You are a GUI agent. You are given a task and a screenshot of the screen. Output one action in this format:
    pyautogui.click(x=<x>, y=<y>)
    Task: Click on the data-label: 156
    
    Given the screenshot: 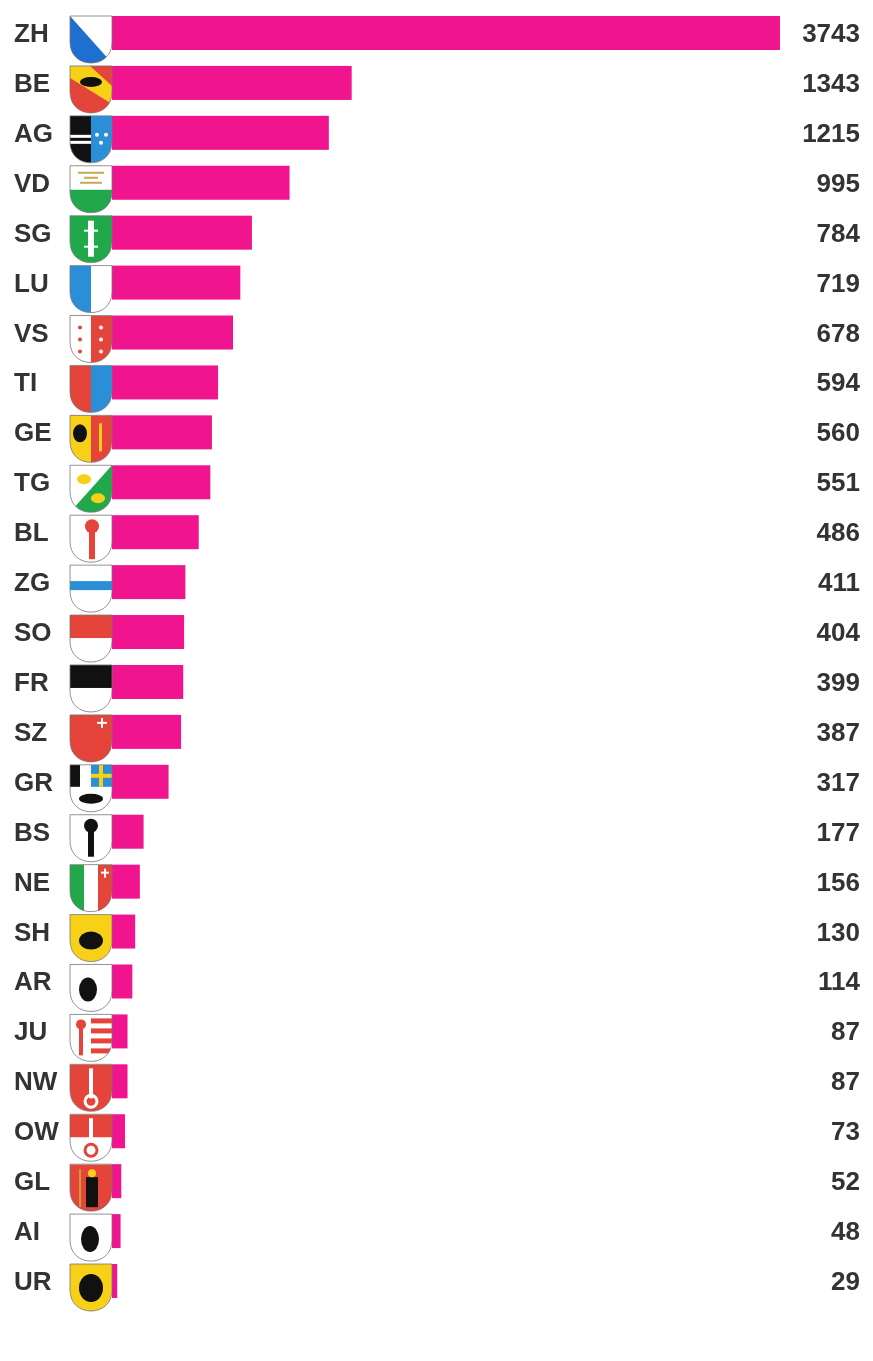 What is the action you would take?
    pyautogui.click(x=838, y=881)
    